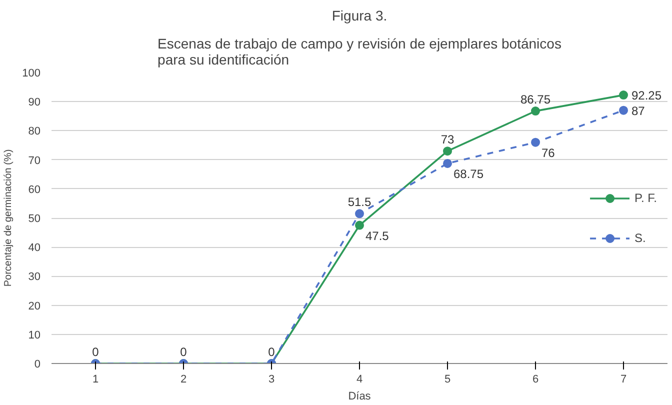 This screenshot has height=405, width=672. Describe the element at coordinates (639, 111) in the screenshot. I see `data-label: 87` at that location.